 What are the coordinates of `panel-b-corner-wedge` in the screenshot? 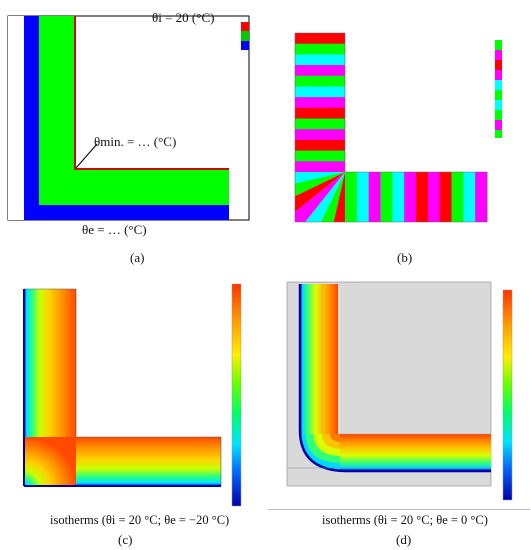 It's located at (313, 203).